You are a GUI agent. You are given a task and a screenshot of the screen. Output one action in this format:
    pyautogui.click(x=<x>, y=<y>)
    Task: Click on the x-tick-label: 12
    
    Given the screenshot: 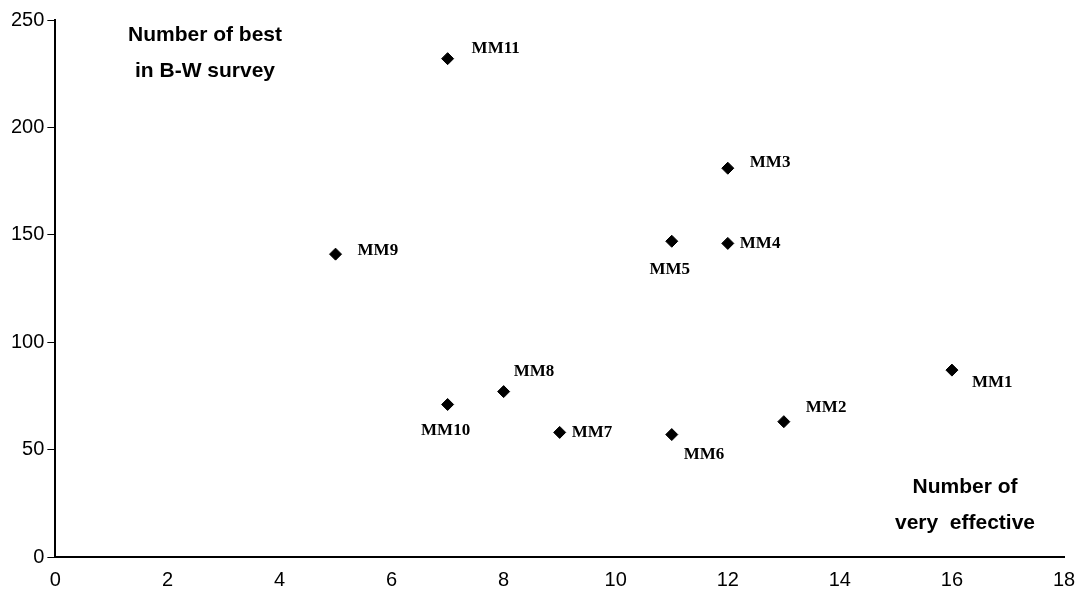 What is the action you would take?
    pyautogui.click(x=727, y=578)
    